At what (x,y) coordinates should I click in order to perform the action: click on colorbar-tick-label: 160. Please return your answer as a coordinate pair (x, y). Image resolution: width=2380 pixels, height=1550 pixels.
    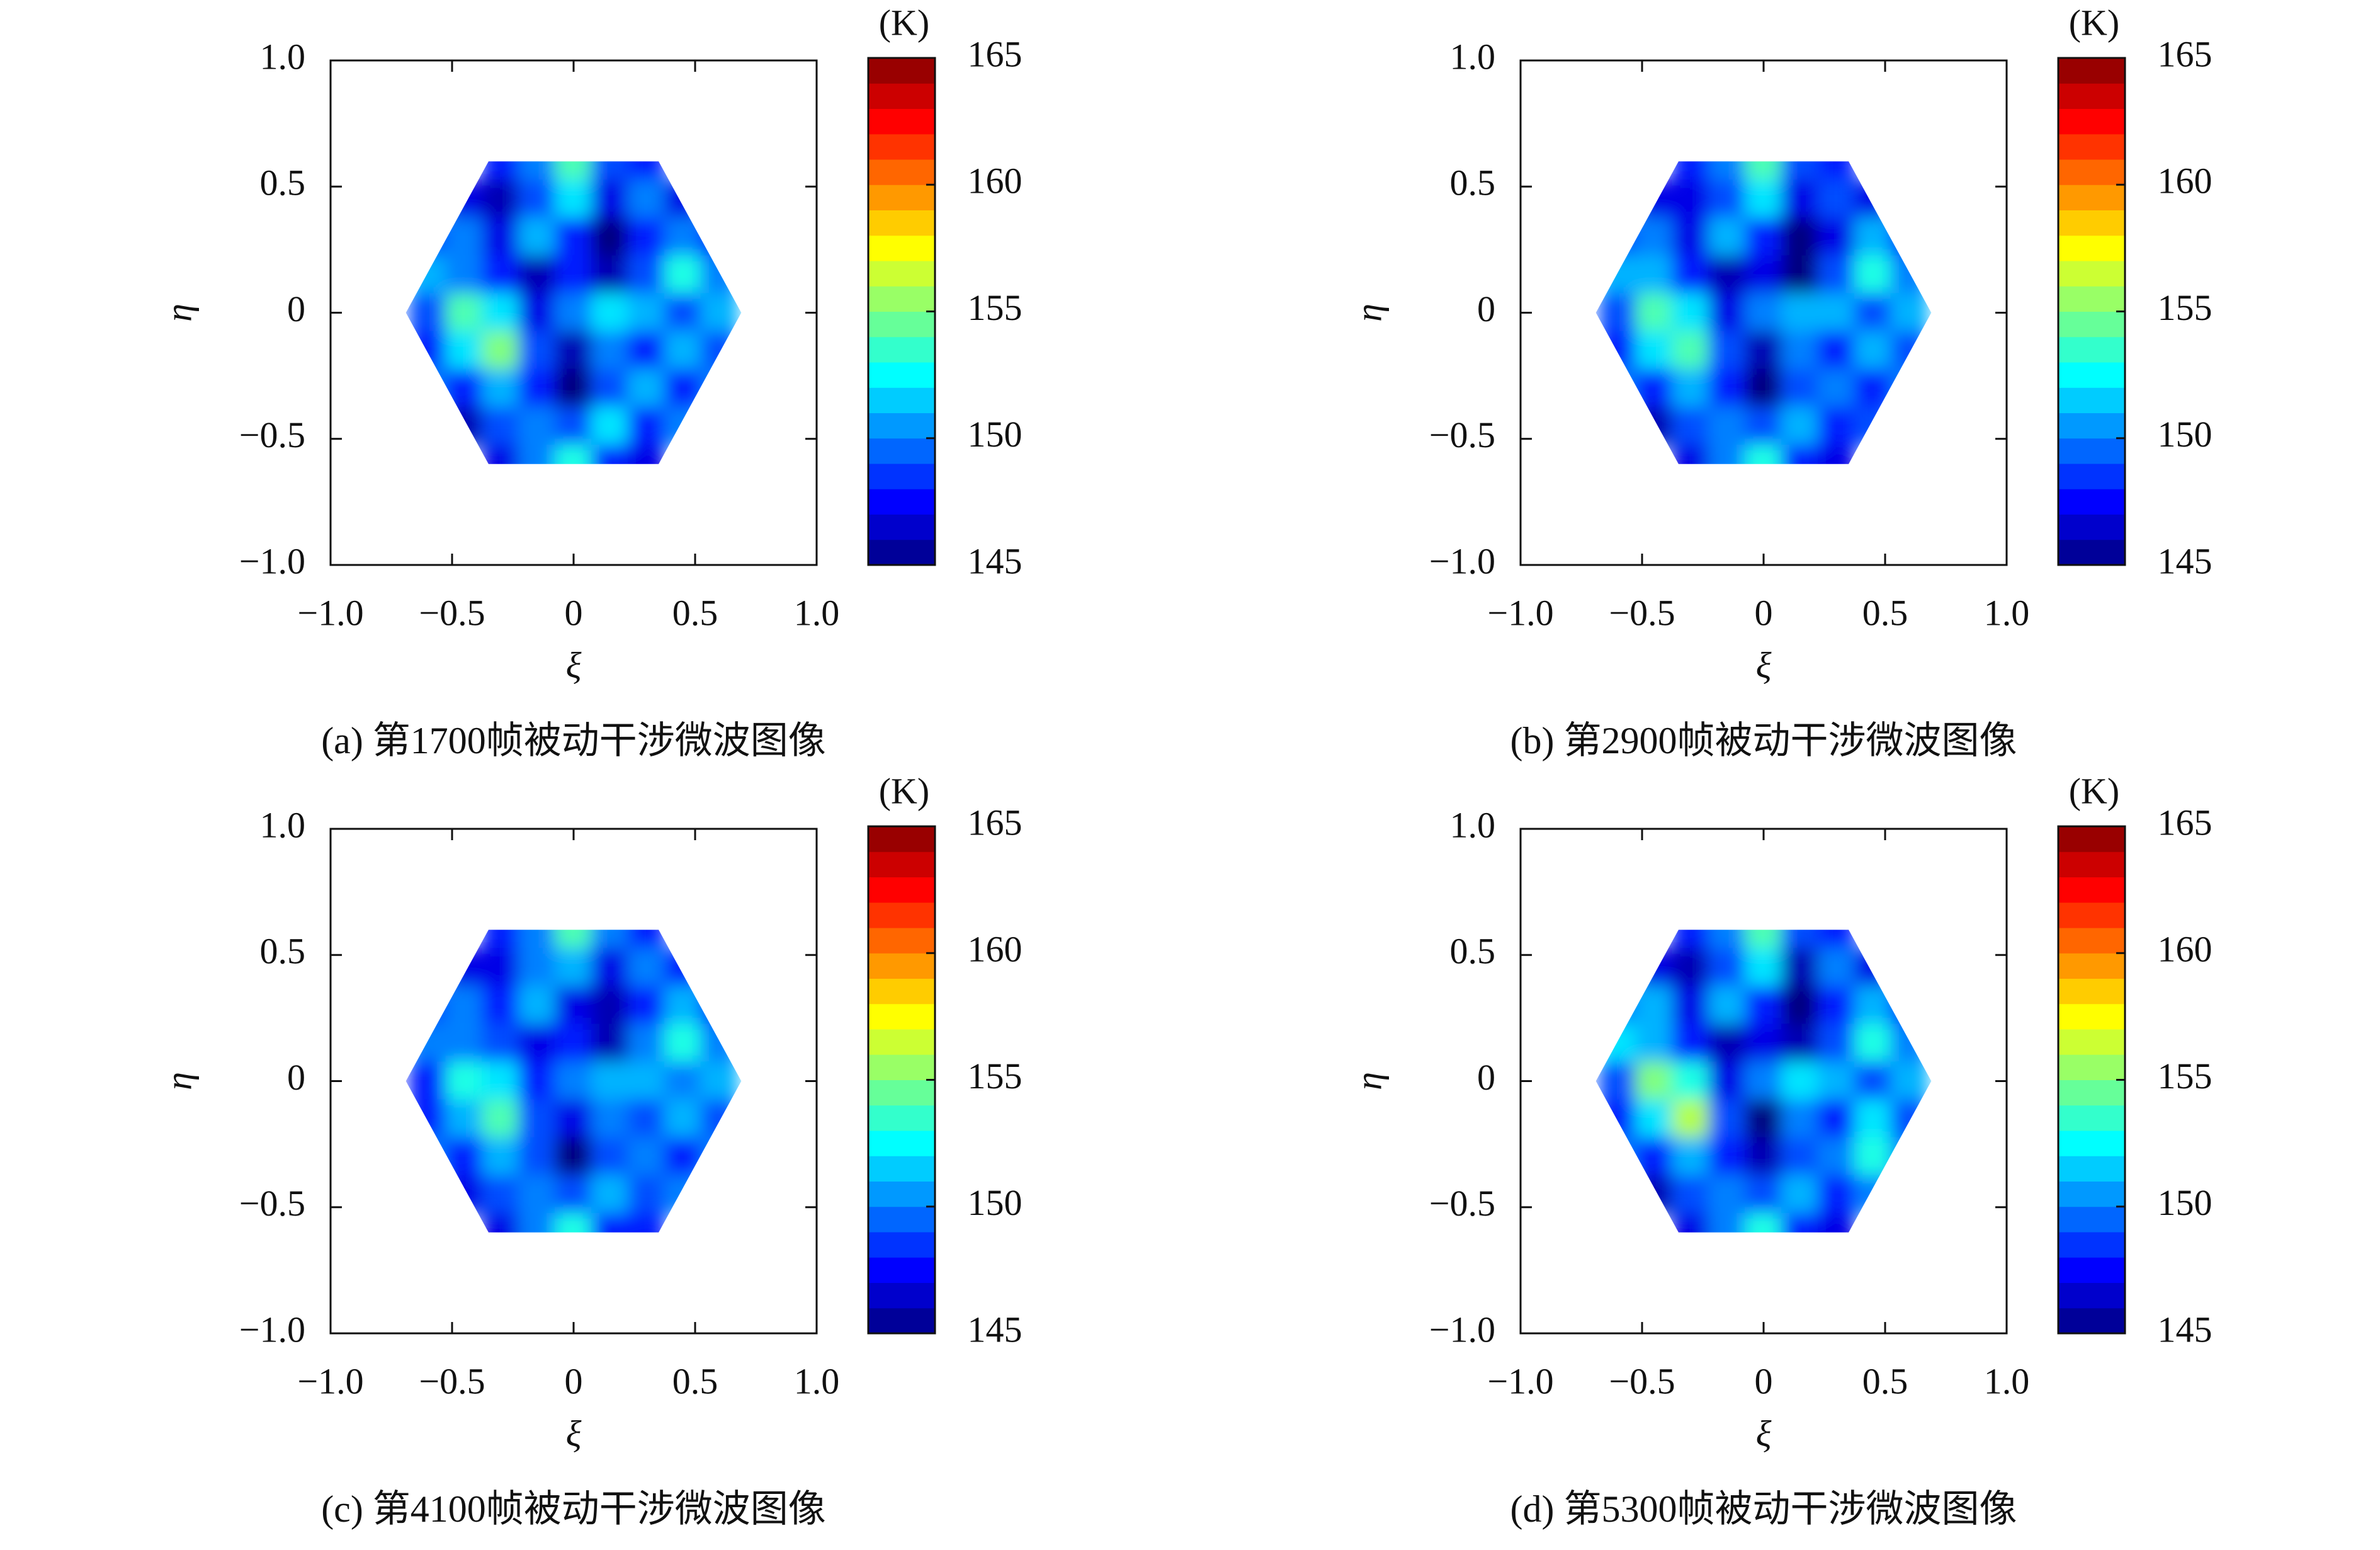
    Looking at the image, I should click on (2185, 949).